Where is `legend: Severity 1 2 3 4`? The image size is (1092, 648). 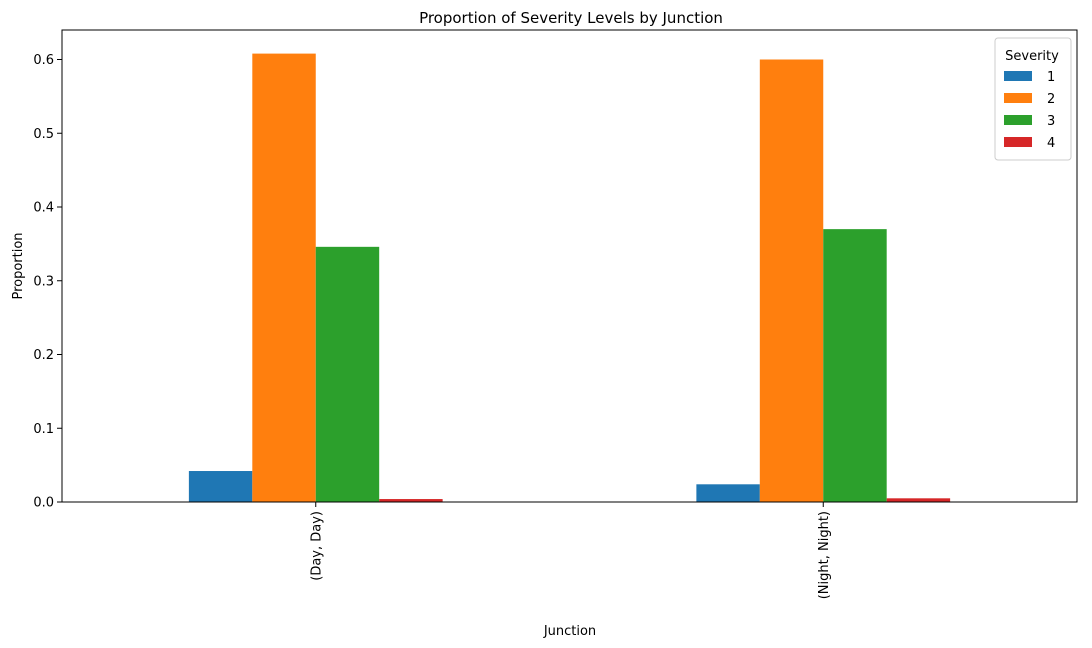 legend: Severity 1 2 3 4 is located at coordinates (1033, 99).